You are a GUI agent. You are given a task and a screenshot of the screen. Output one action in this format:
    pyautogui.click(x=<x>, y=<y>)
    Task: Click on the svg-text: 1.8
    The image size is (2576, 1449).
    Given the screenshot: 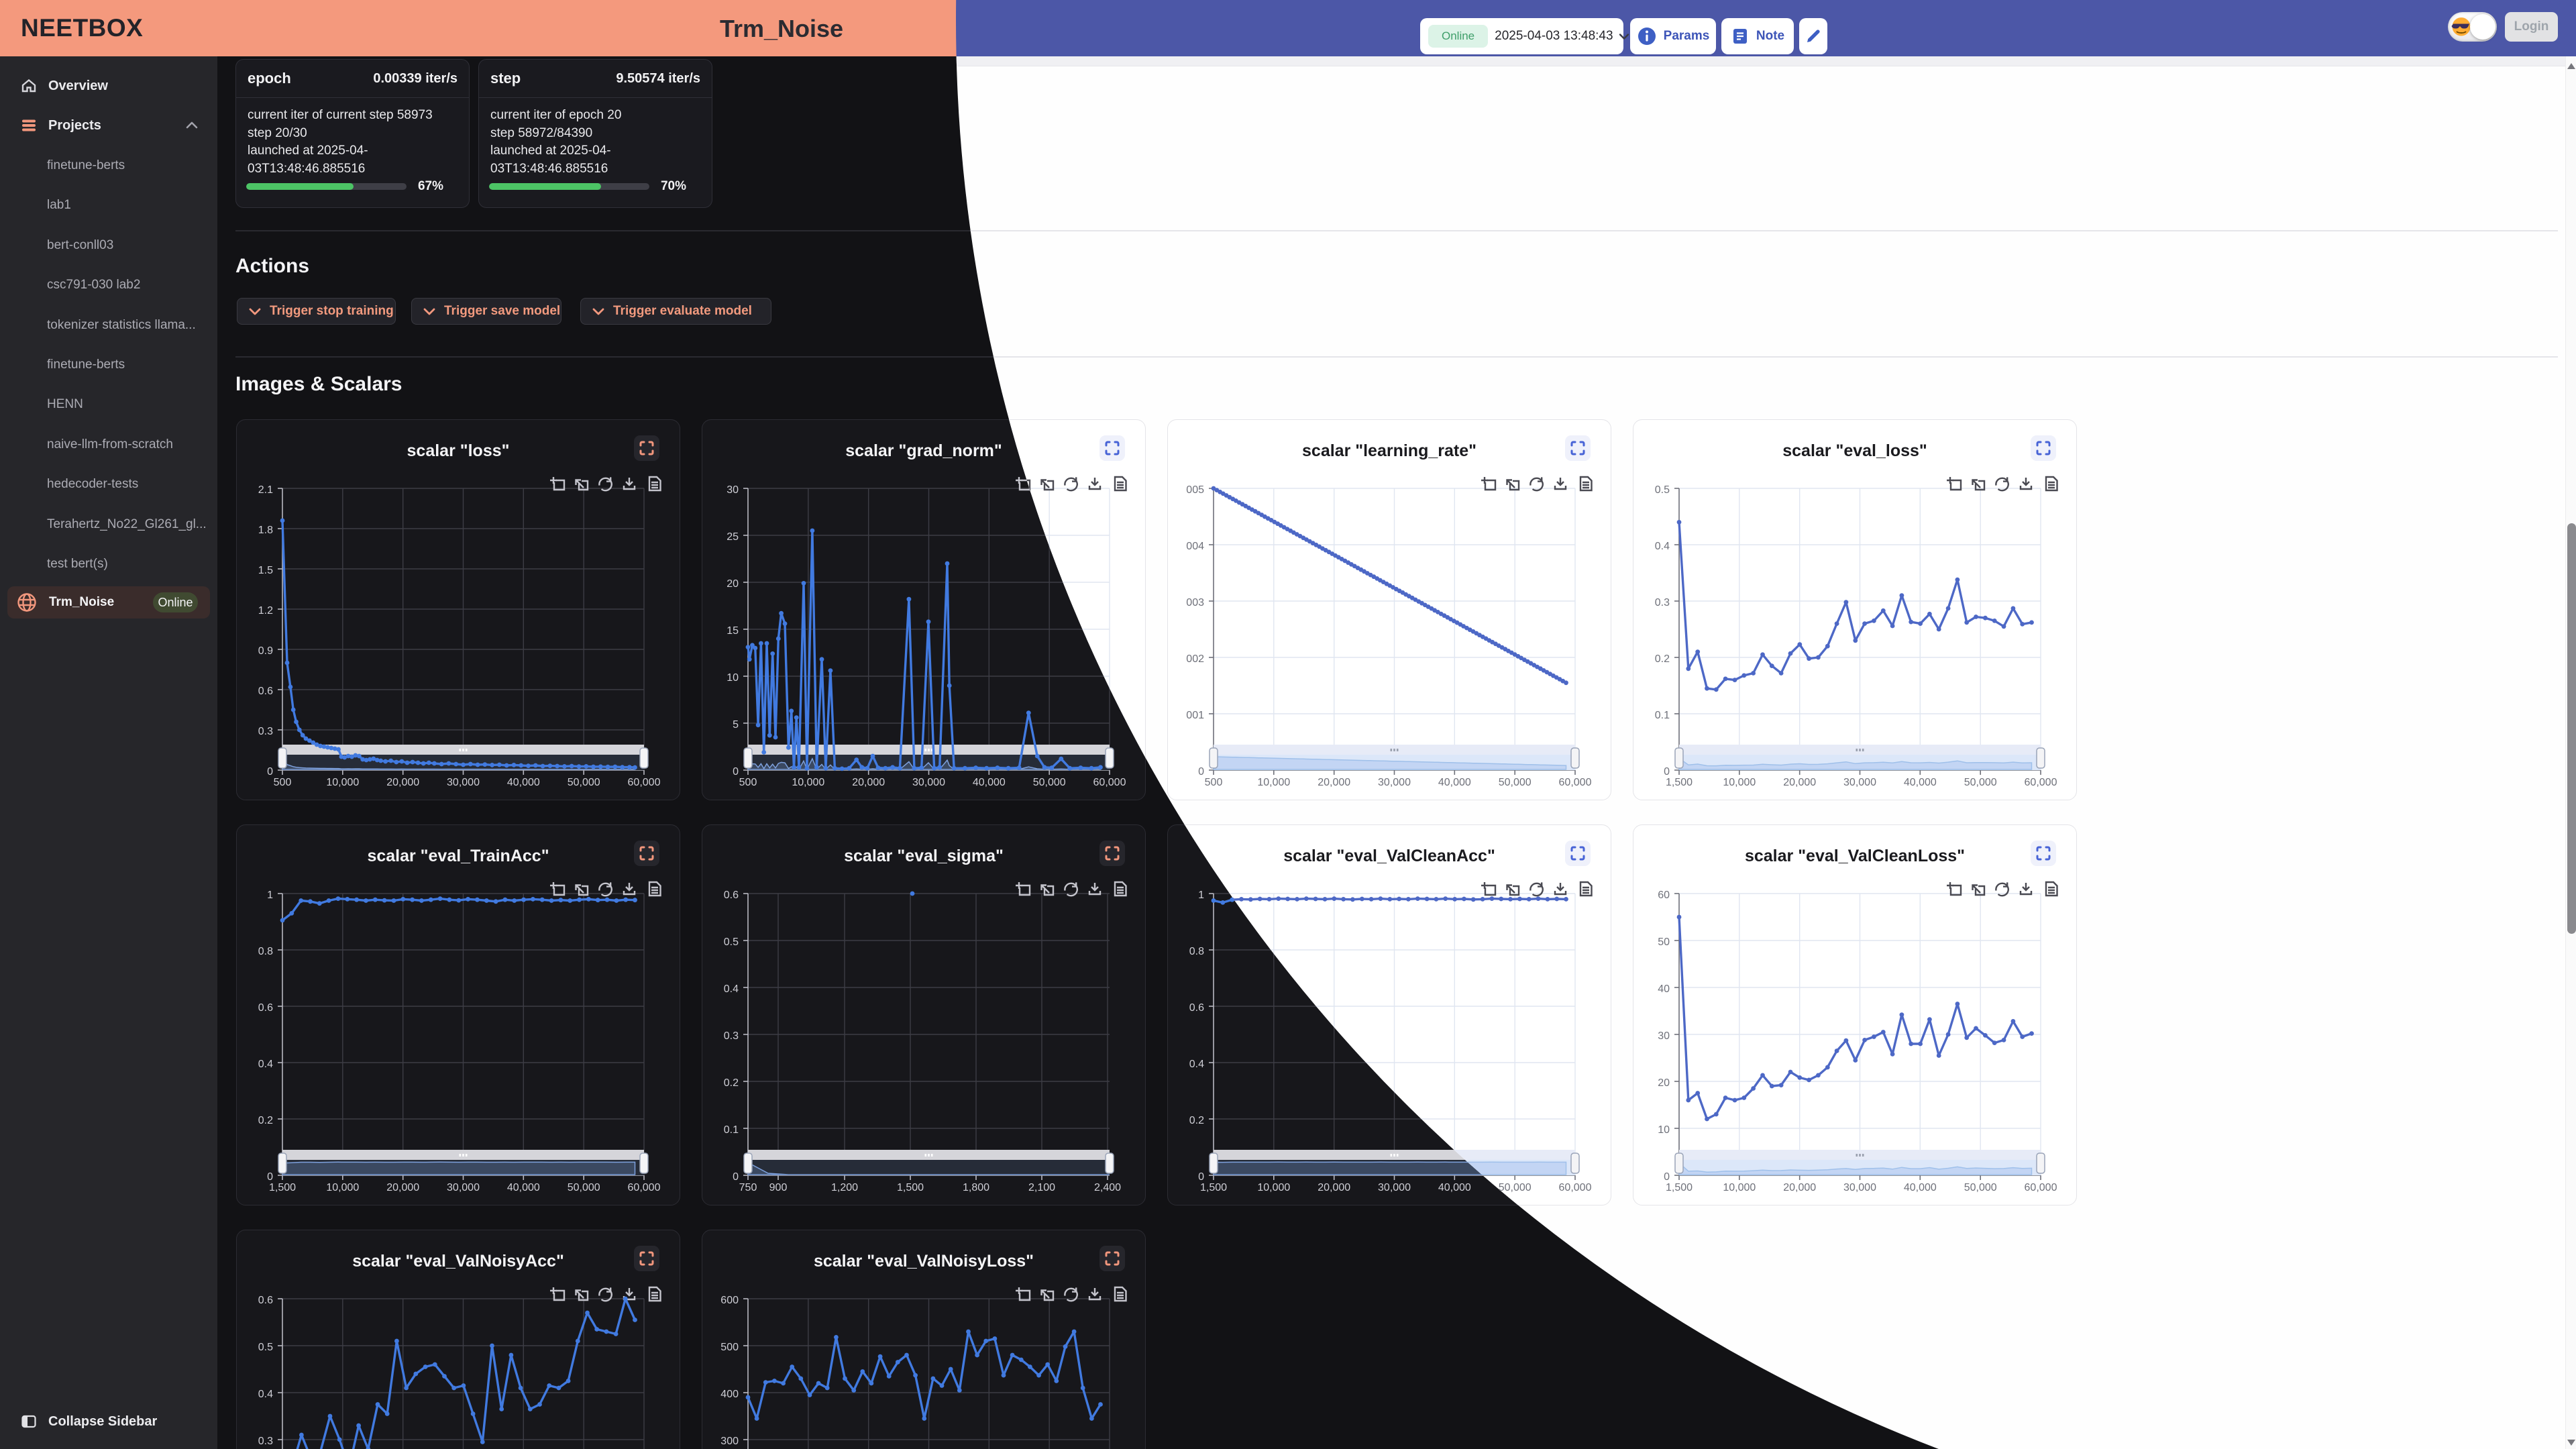 What is the action you would take?
    pyautogui.click(x=265, y=530)
    